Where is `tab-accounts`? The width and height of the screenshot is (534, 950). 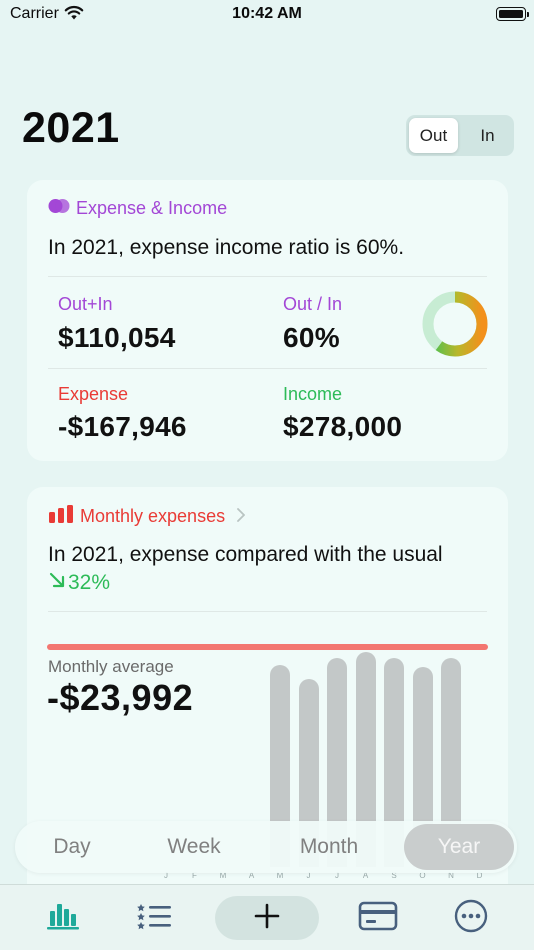 tab-accounts is located at coordinates (378, 918).